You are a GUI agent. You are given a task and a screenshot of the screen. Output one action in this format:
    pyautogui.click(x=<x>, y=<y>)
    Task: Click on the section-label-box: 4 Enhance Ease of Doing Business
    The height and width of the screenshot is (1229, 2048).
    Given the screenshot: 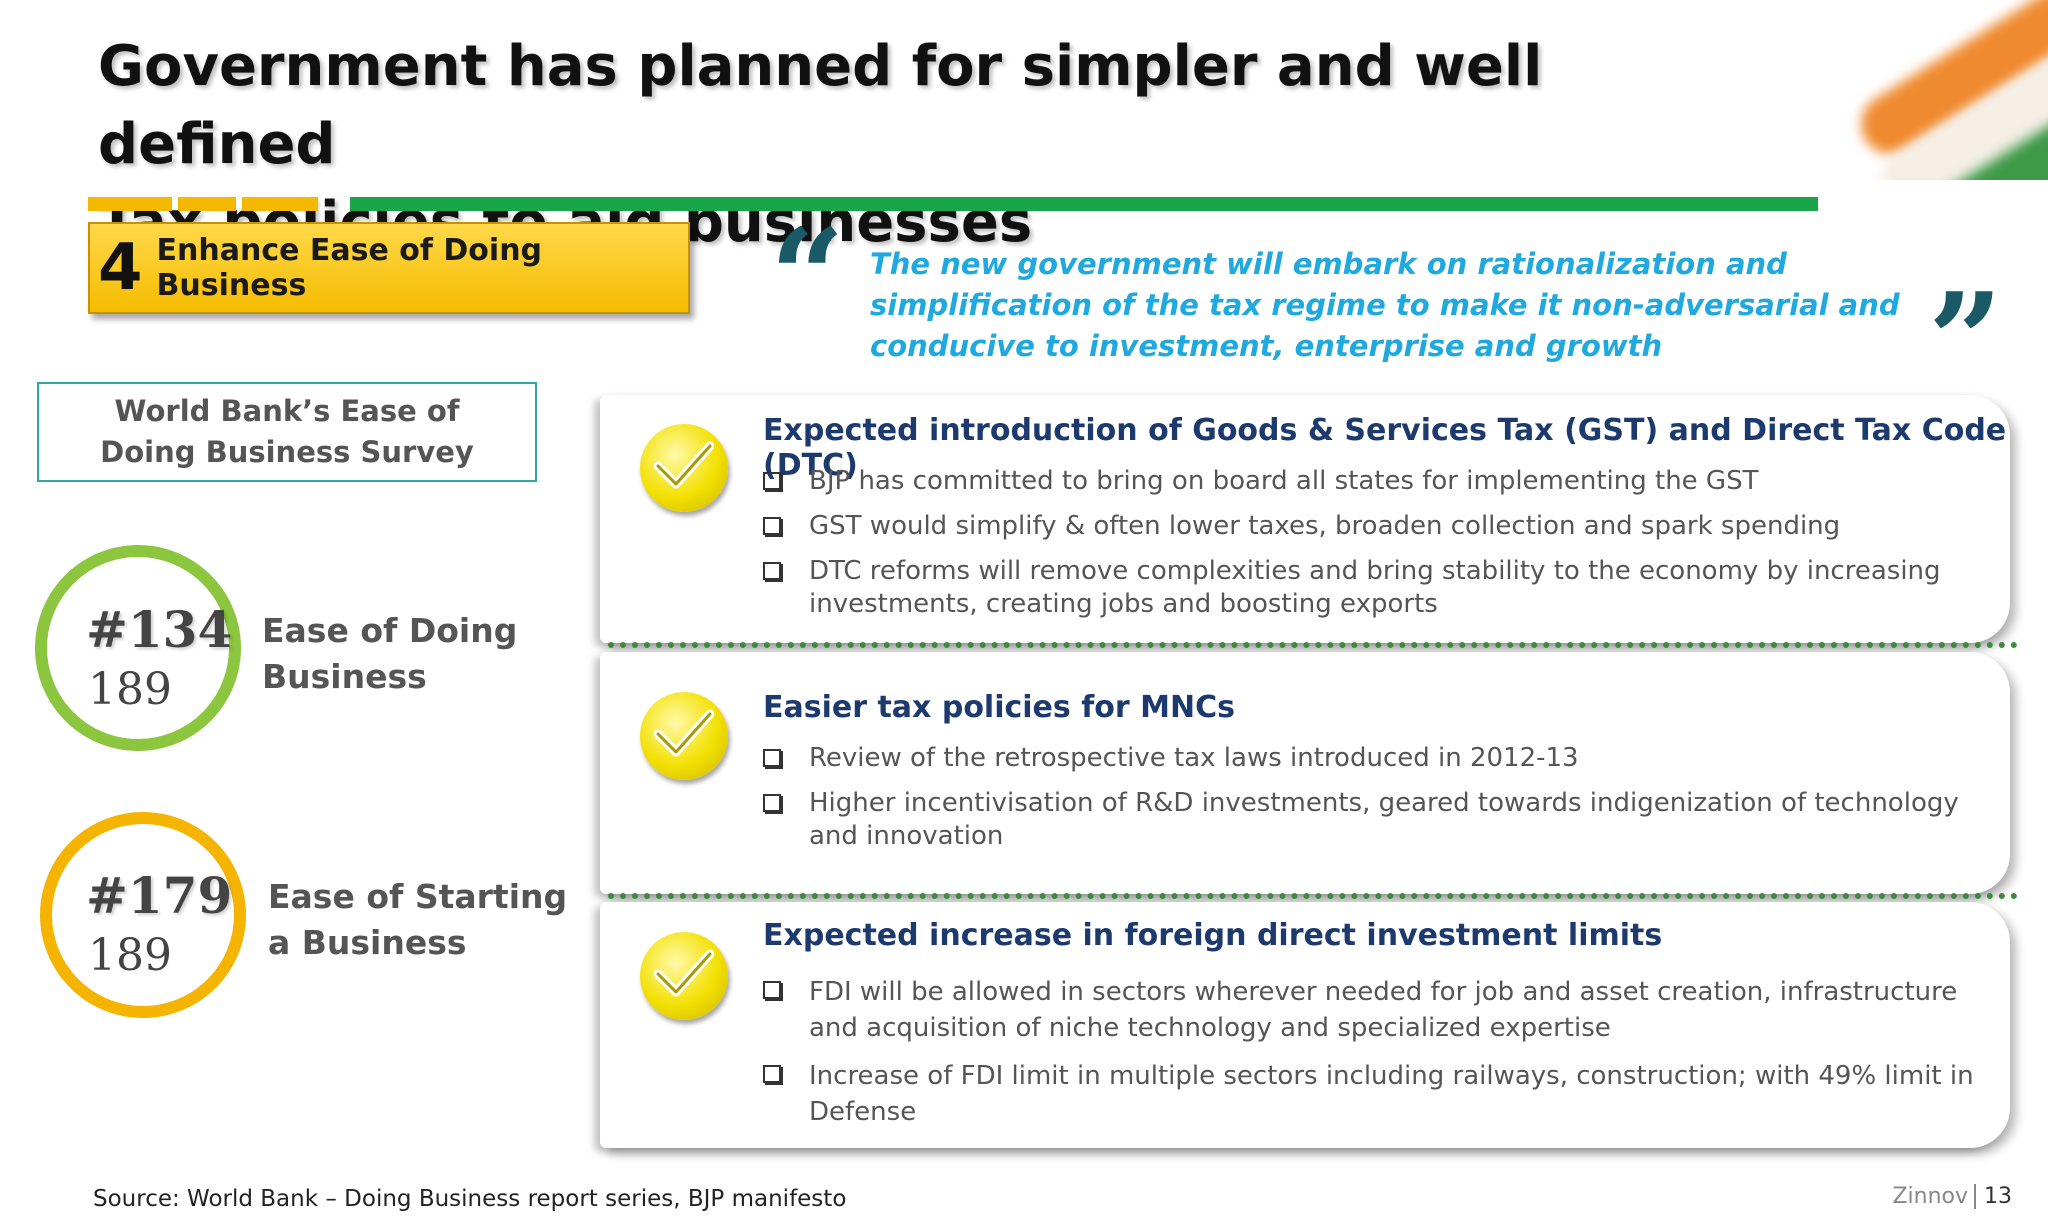 What is the action you would take?
    pyautogui.click(x=389, y=268)
    